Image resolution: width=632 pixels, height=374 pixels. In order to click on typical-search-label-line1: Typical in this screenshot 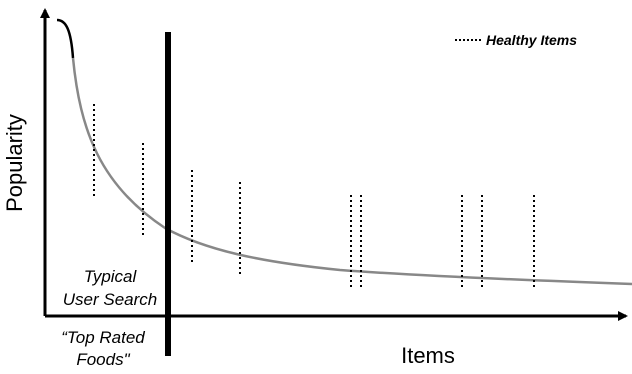, I will do `click(111, 276)`.